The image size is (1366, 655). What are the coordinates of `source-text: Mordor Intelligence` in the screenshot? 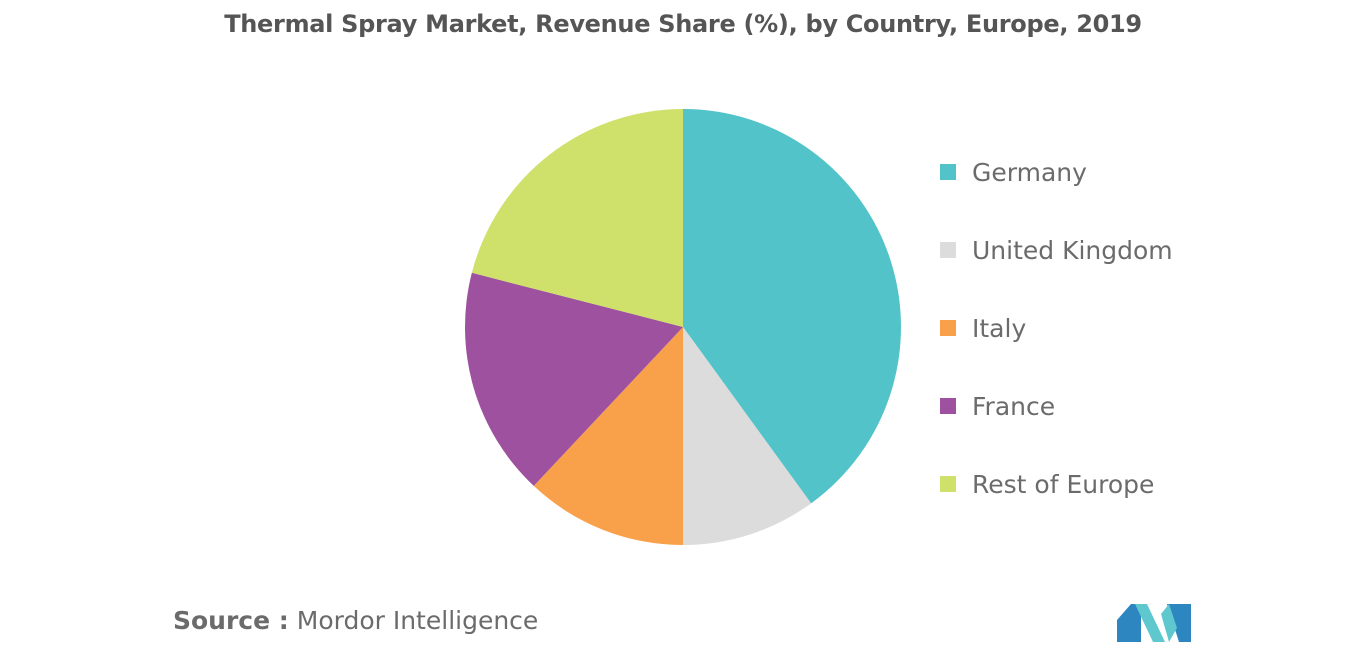 It's located at (417, 620).